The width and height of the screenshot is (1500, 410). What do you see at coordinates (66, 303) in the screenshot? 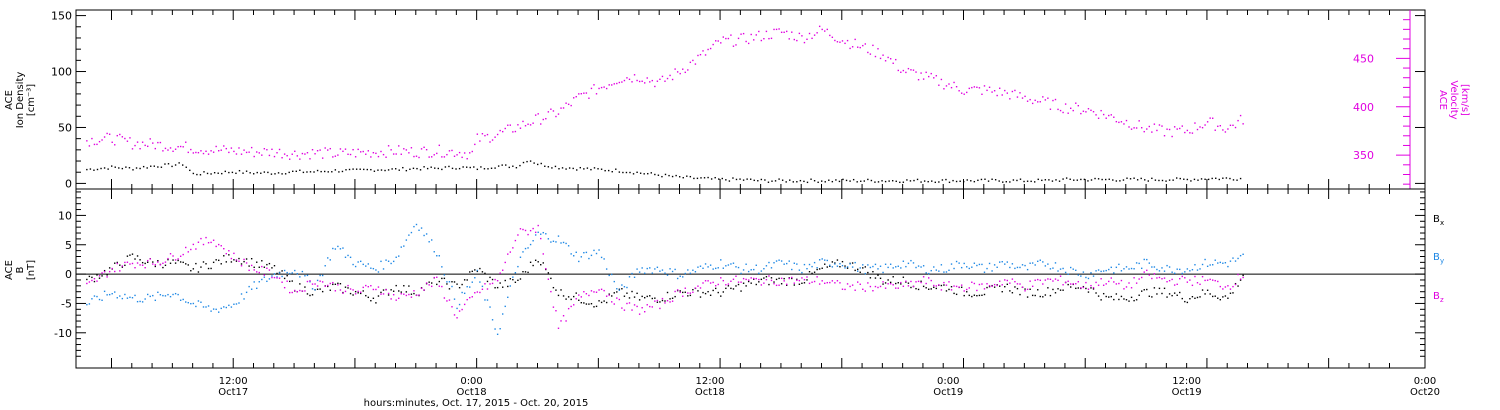
I see `b-tick-label: -5` at bounding box center [66, 303].